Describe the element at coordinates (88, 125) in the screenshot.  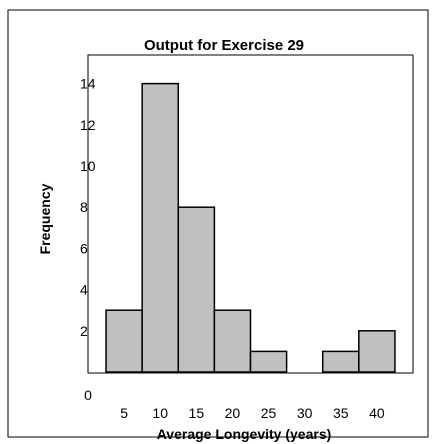
I see `y-tick-label: 12` at that location.